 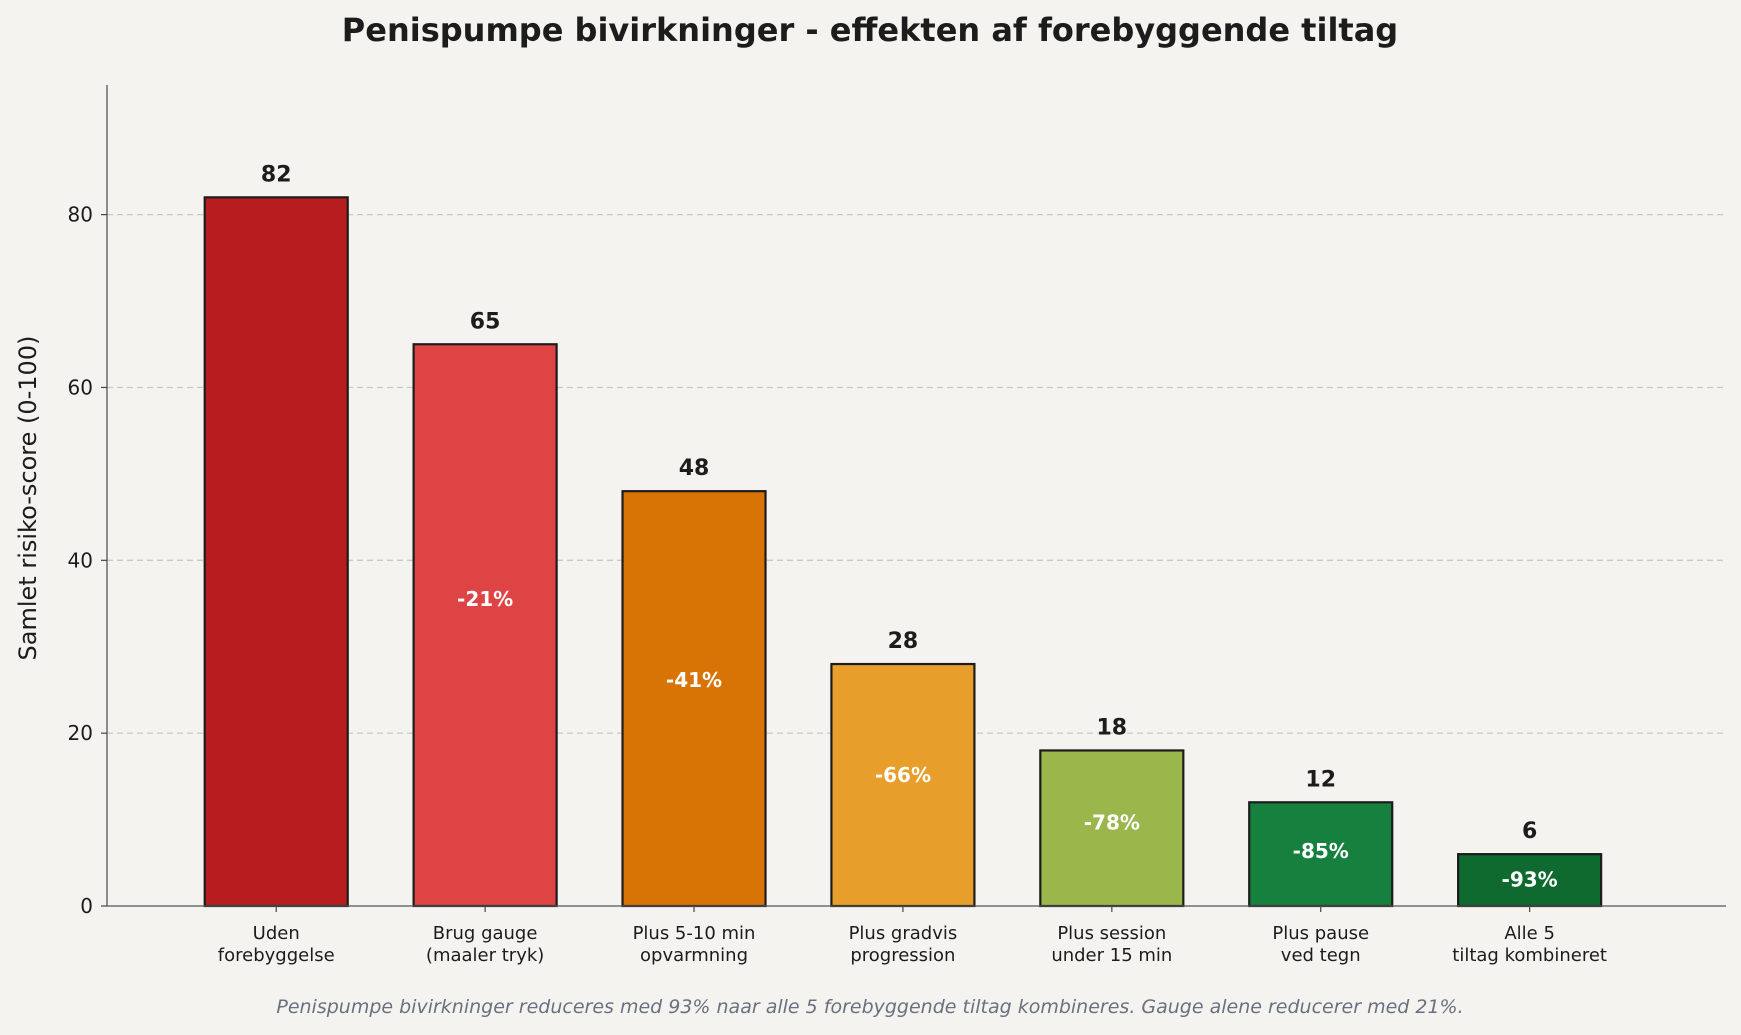 What do you see at coordinates (276, 933) in the screenshot?
I see `x-tick-label: Uden` at bounding box center [276, 933].